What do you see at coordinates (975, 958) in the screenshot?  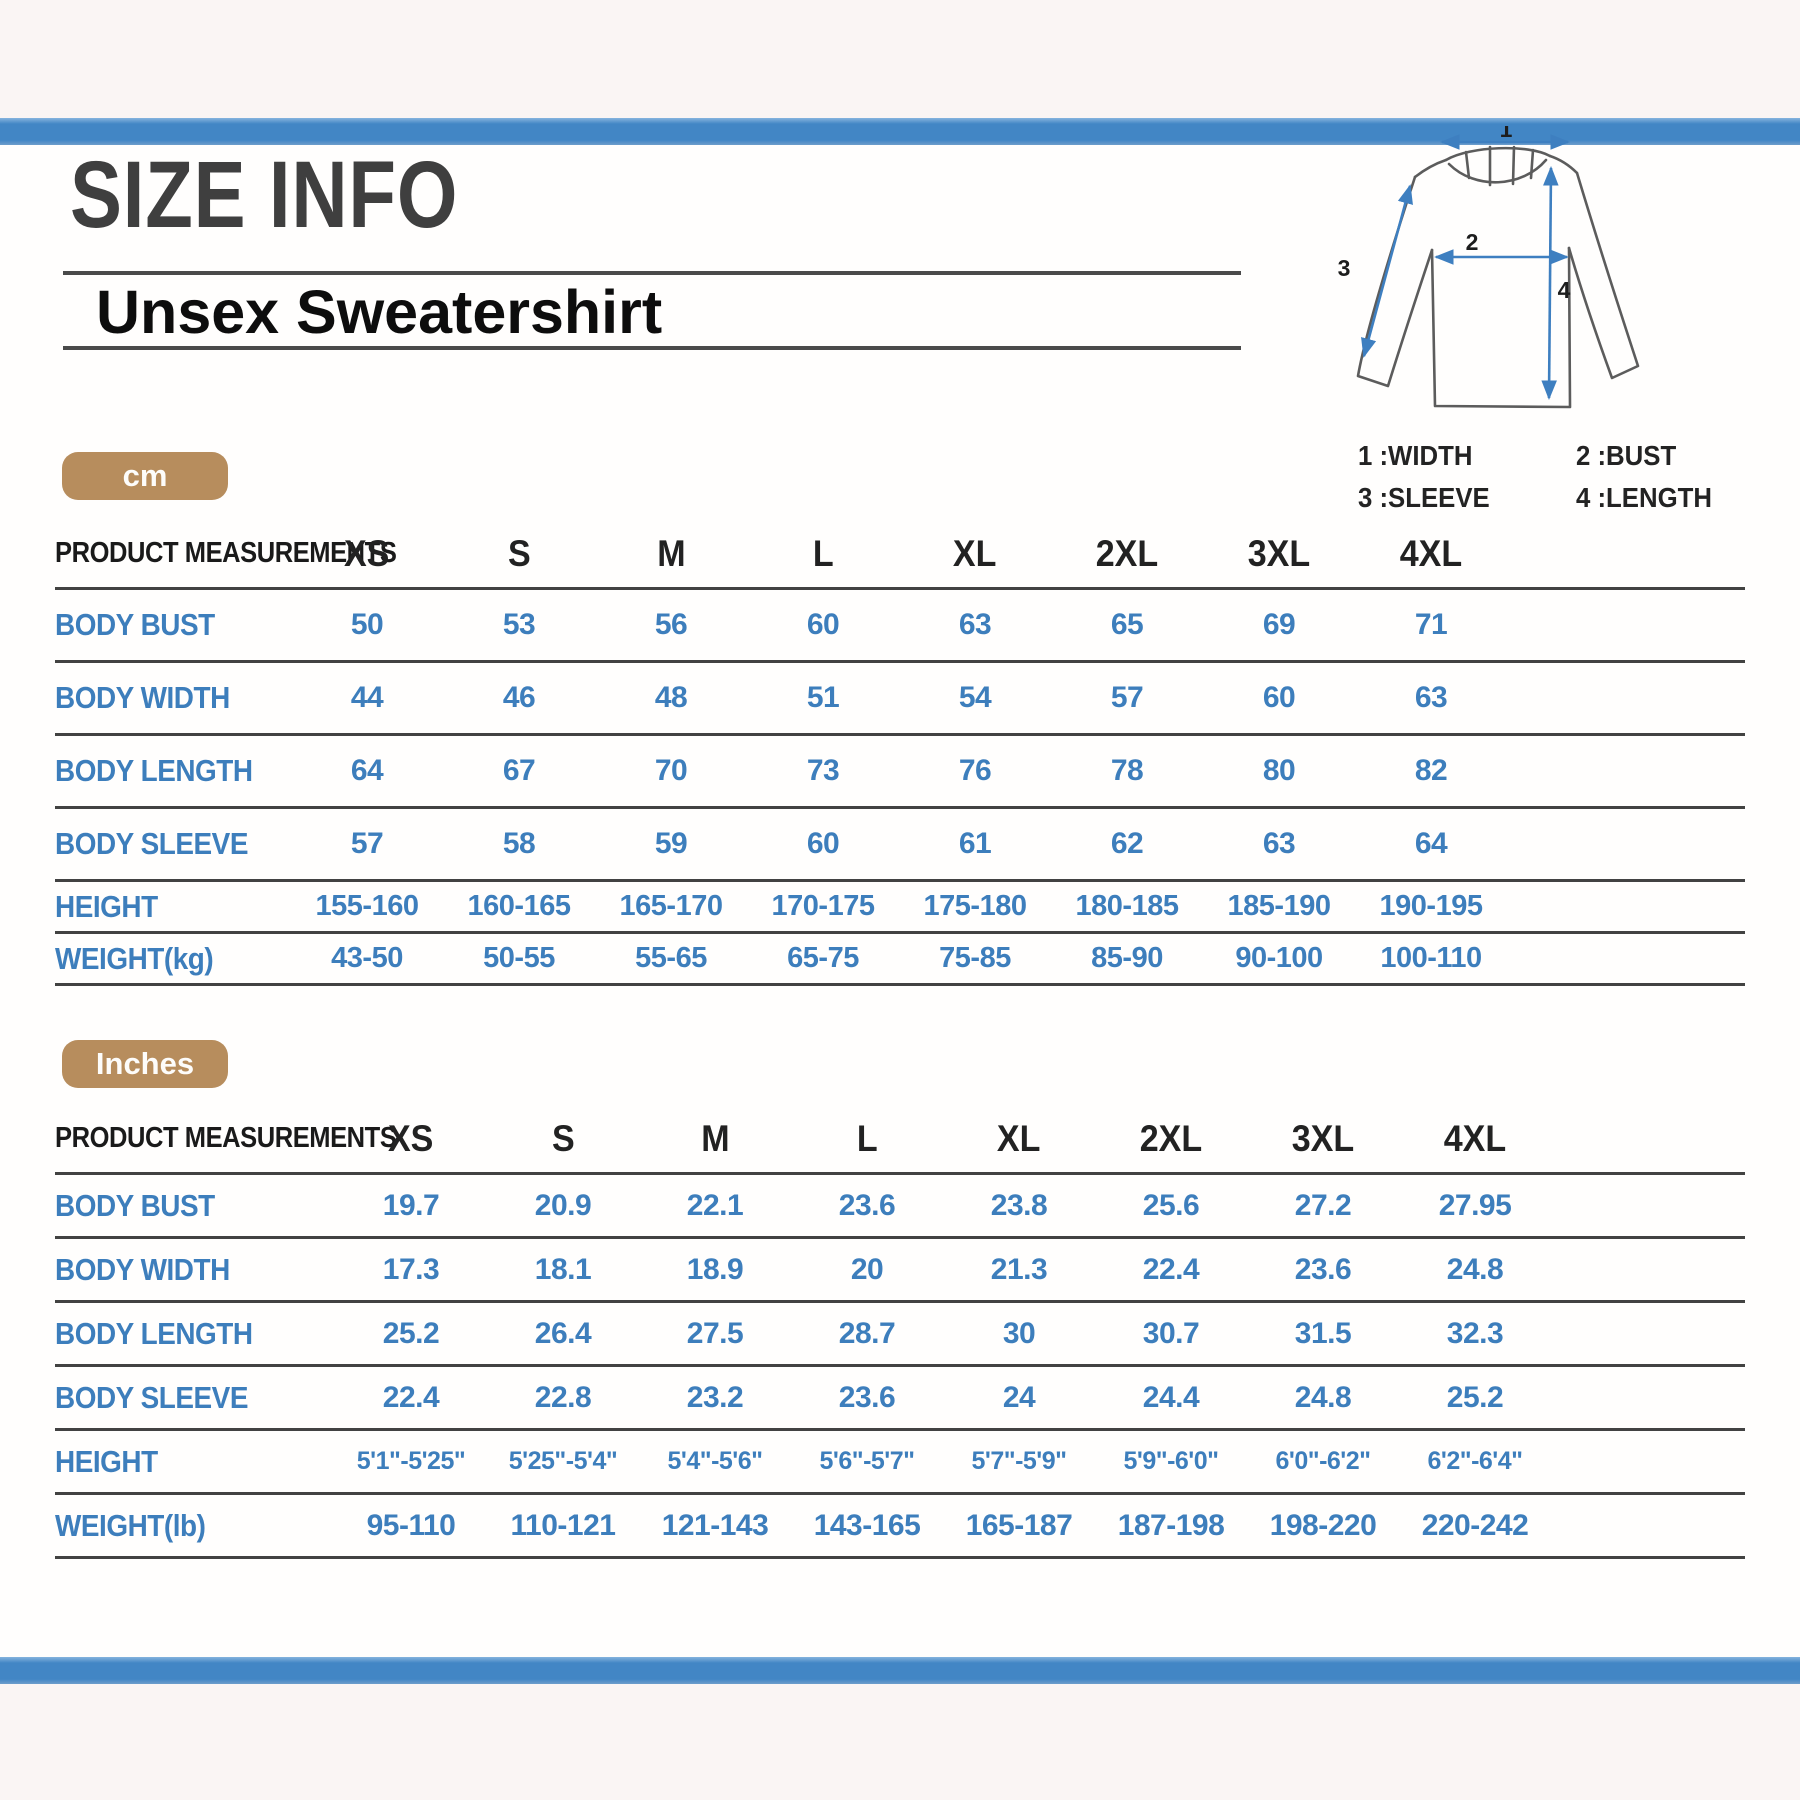 I see `cell-value: 75-85` at bounding box center [975, 958].